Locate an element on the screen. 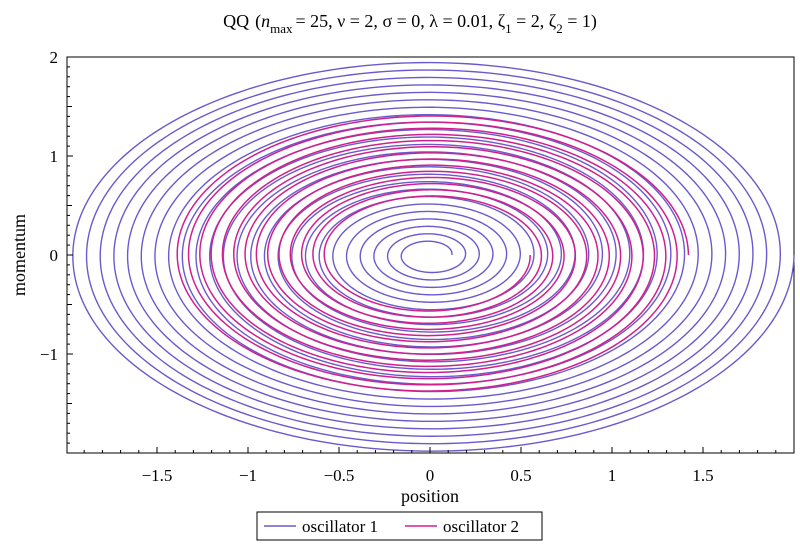 This screenshot has width=800, height=550. title-sigma: σ = 0, is located at coordinates (405, 21).